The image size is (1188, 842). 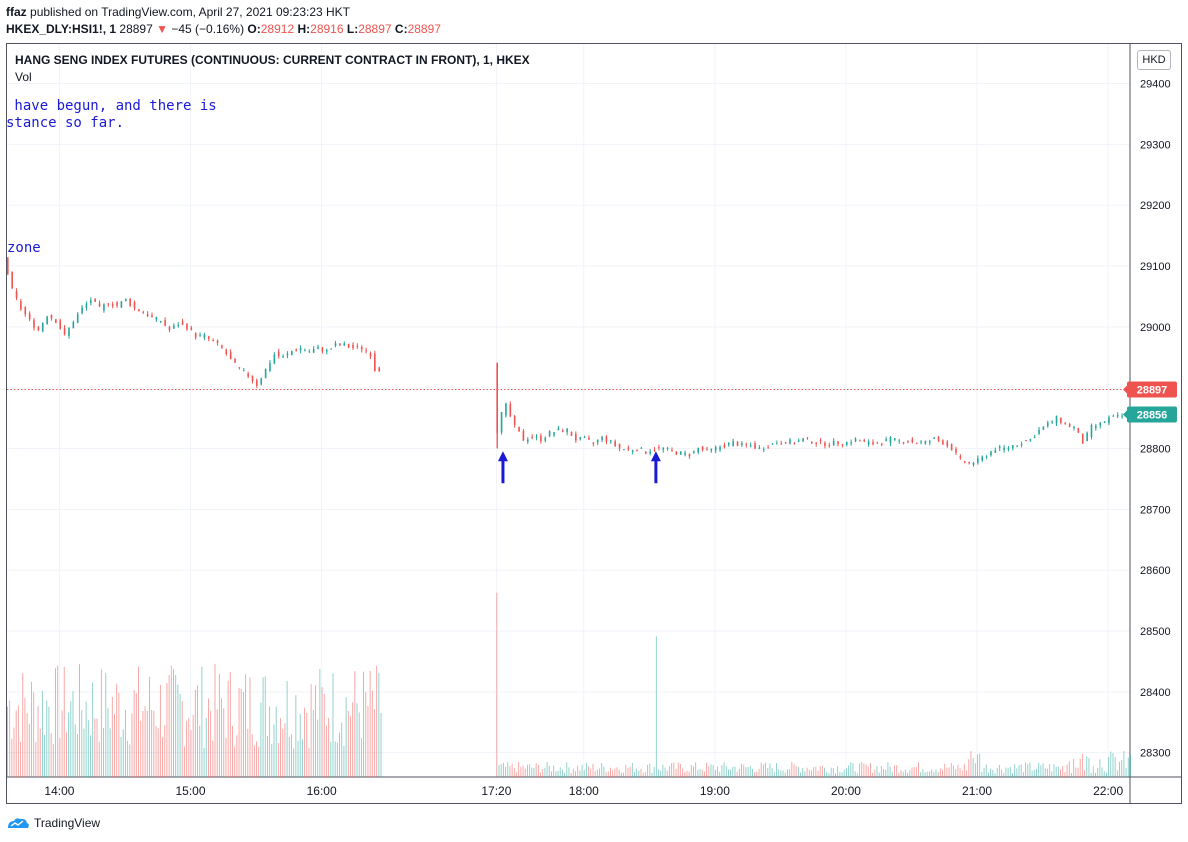 I want to click on y-tick-label: 28300, so click(x=1155, y=754).